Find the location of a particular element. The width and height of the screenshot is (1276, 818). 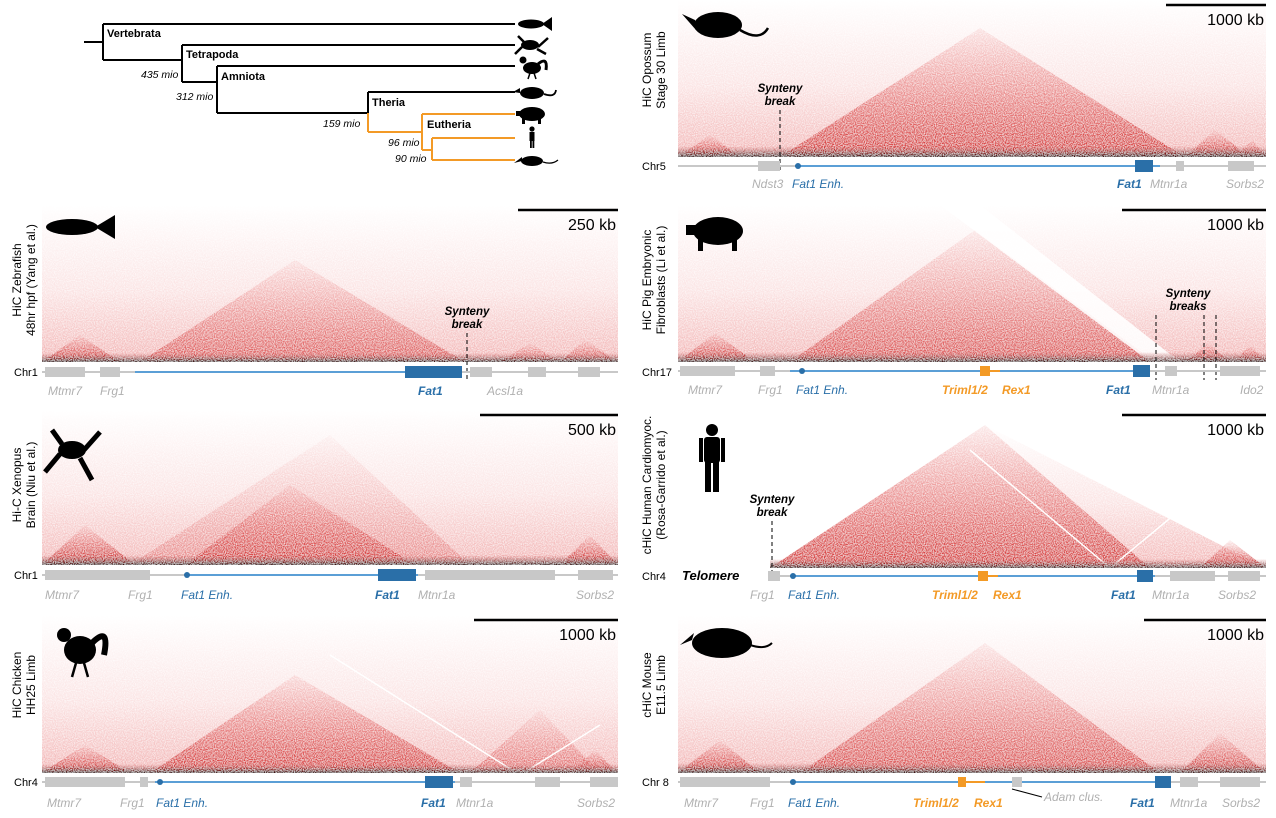

zebrafish-gene-track is located at coordinates (330, 372).